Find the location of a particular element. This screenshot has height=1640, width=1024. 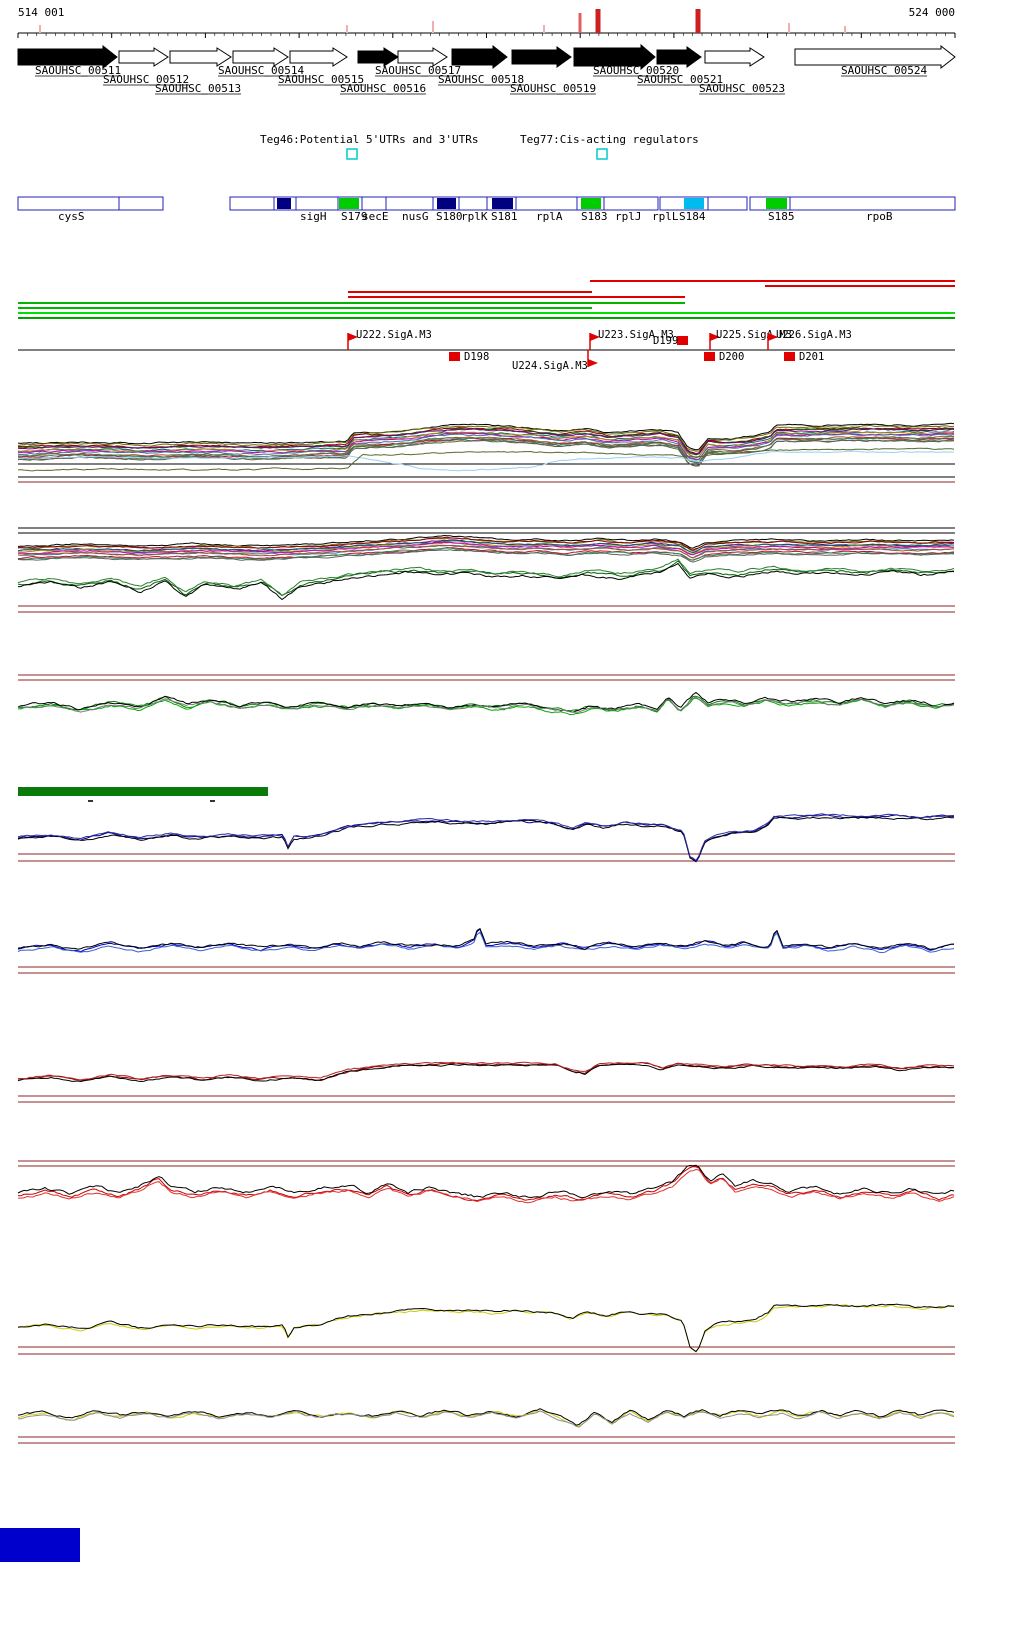

tss-flag-U226.SigA.M3 is located at coordinates (773, 337).